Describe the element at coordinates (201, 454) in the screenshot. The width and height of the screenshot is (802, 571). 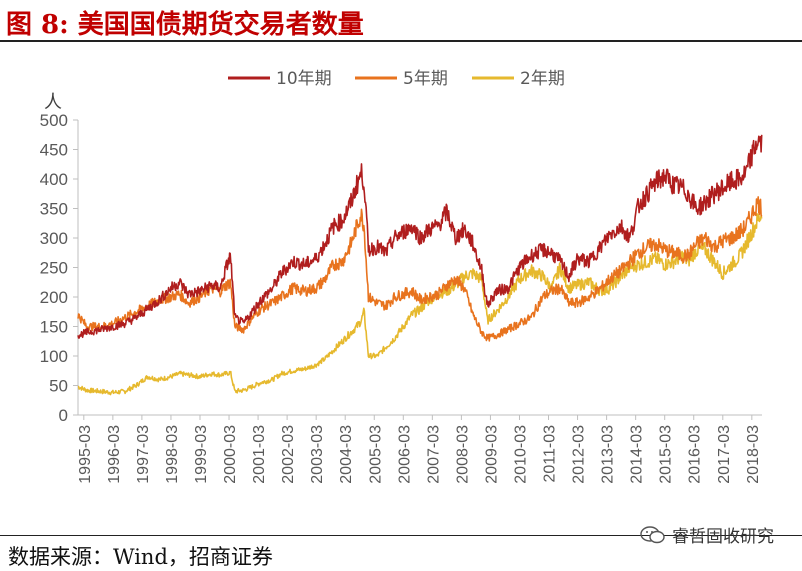
I see `x-tick-label: 1999-03` at that location.